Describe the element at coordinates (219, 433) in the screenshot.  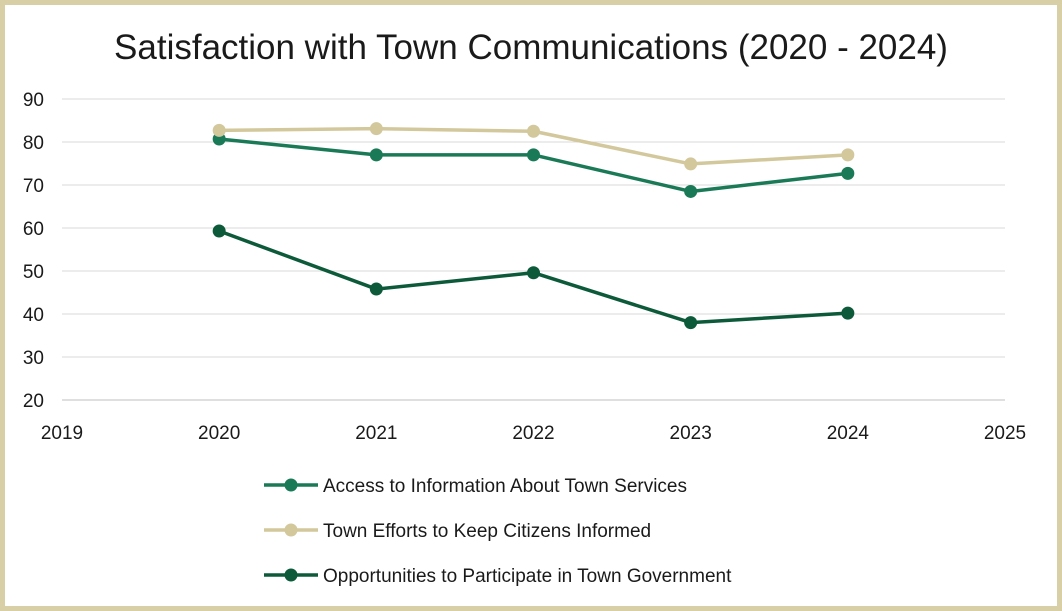
I see `x-tick-label: 2020` at that location.